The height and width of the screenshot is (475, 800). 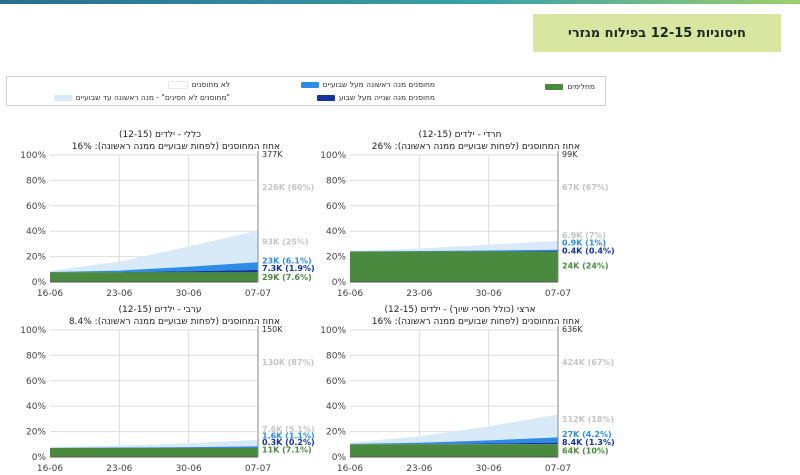 What do you see at coordinates (585, 265) in the screenshot?
I see `data-label: 24K (24%)` at bounding box center [585, 265].